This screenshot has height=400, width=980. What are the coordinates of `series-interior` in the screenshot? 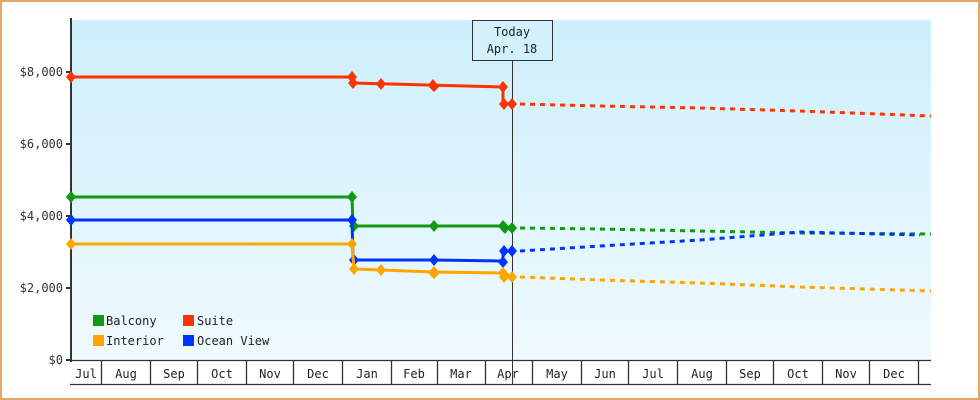 It's located at (499, 265).